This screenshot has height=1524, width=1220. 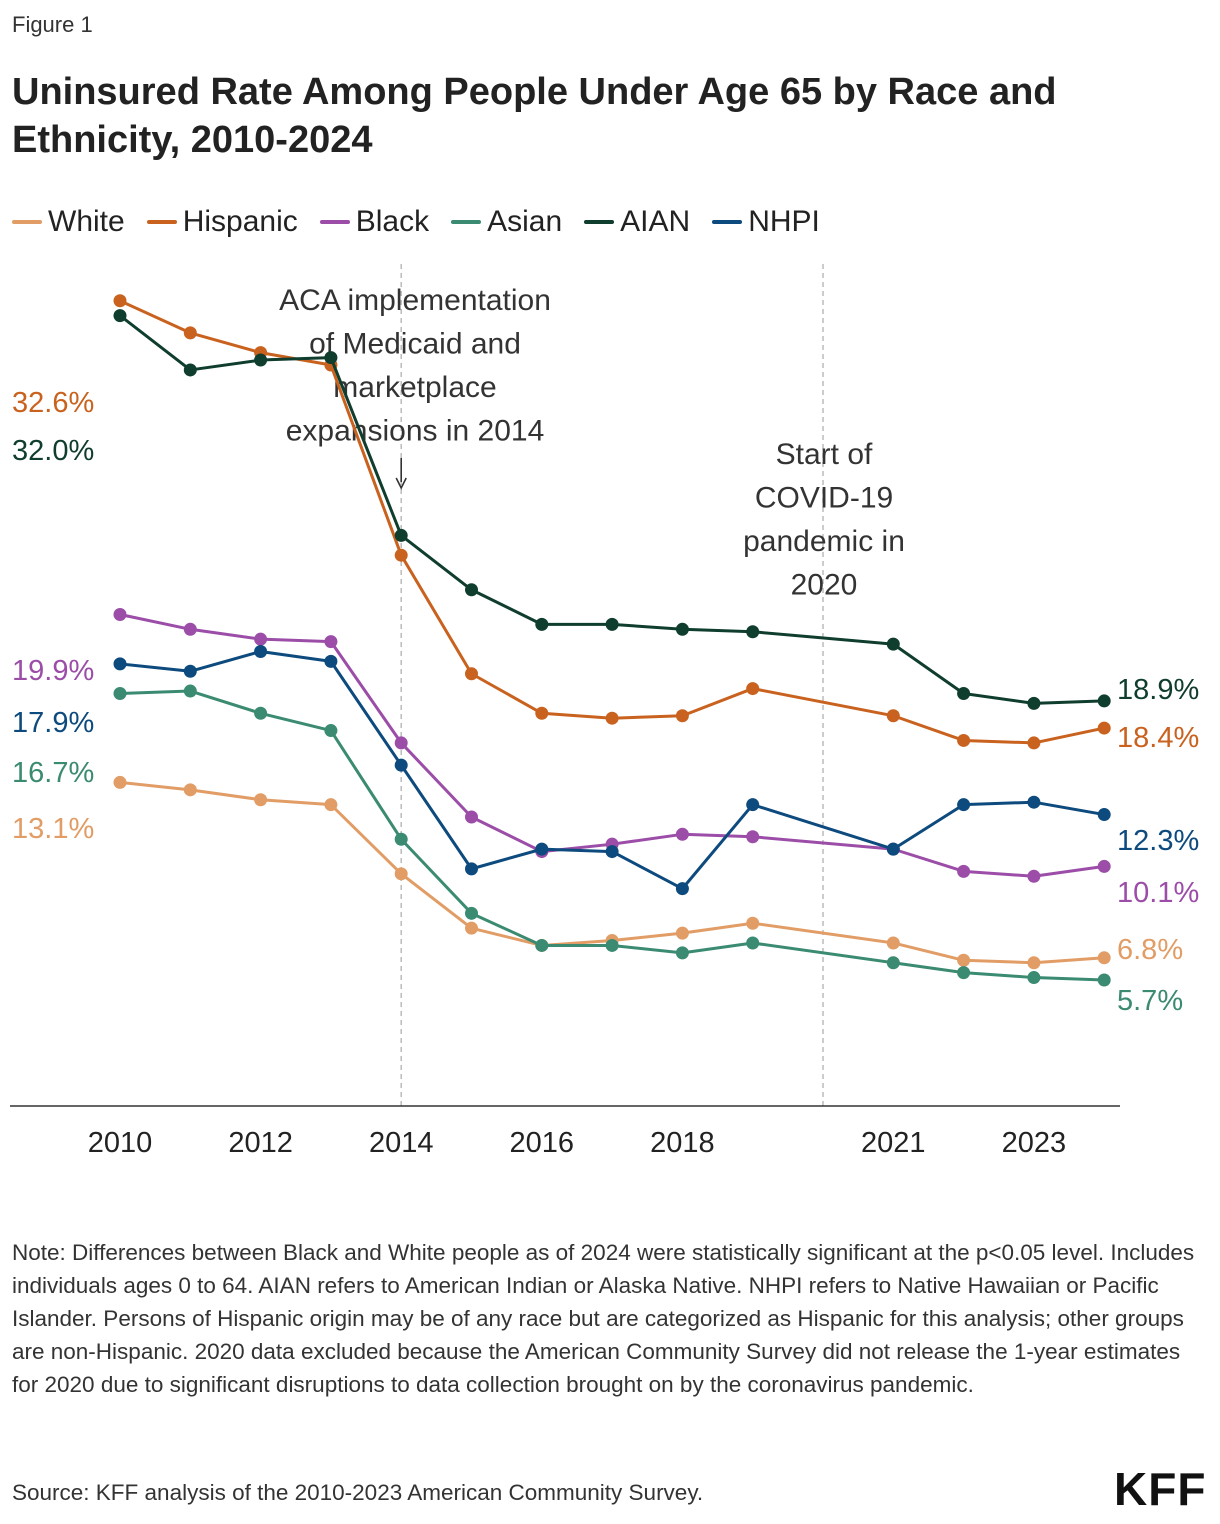 I want to click on end-label-asian: 5.7%, so click(x=1150, y=1001).